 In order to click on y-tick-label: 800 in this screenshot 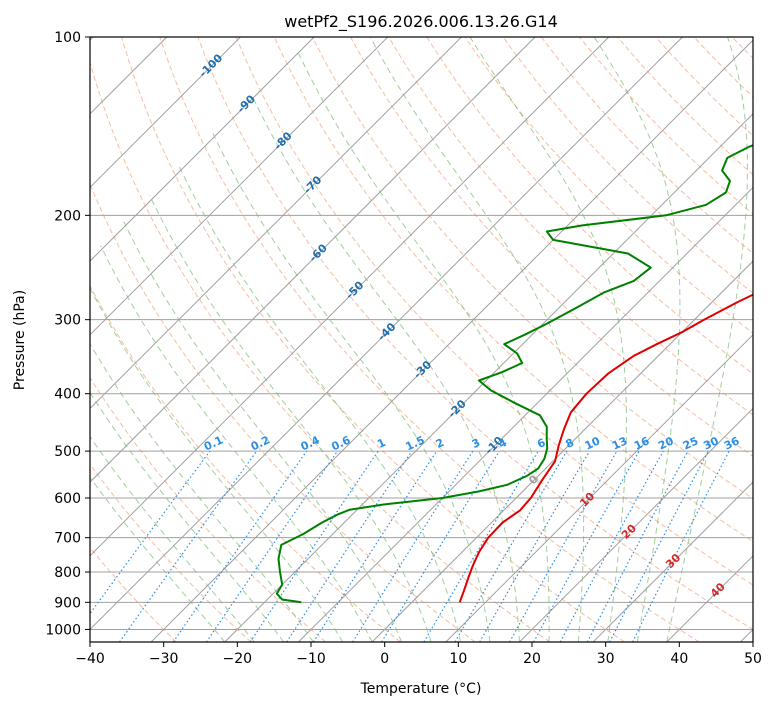, I will do `click(67, 573)`.